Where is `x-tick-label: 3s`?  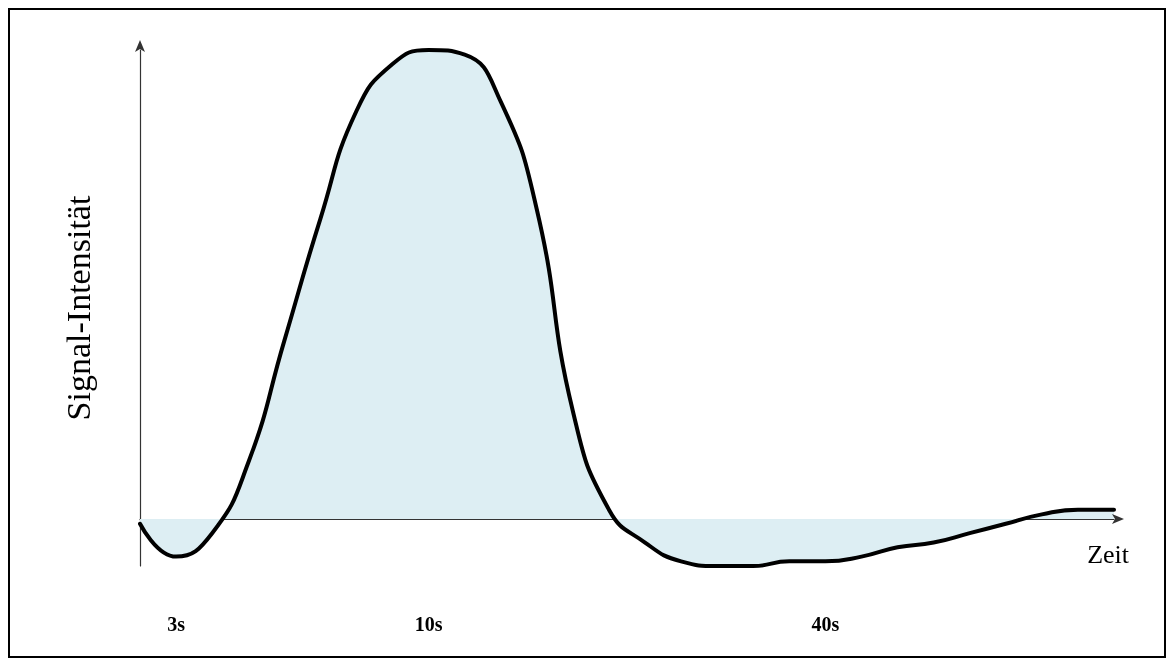
x-tick-label: 3s is located at coordinates (176, 624).